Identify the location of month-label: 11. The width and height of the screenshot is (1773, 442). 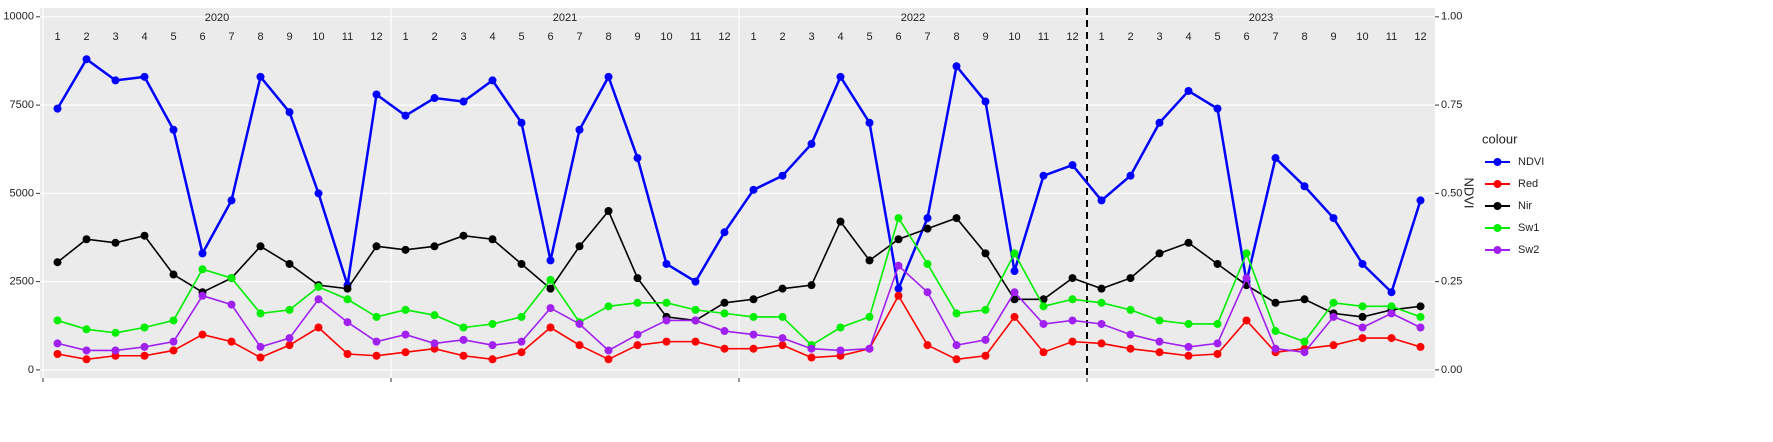
(1043, 37).